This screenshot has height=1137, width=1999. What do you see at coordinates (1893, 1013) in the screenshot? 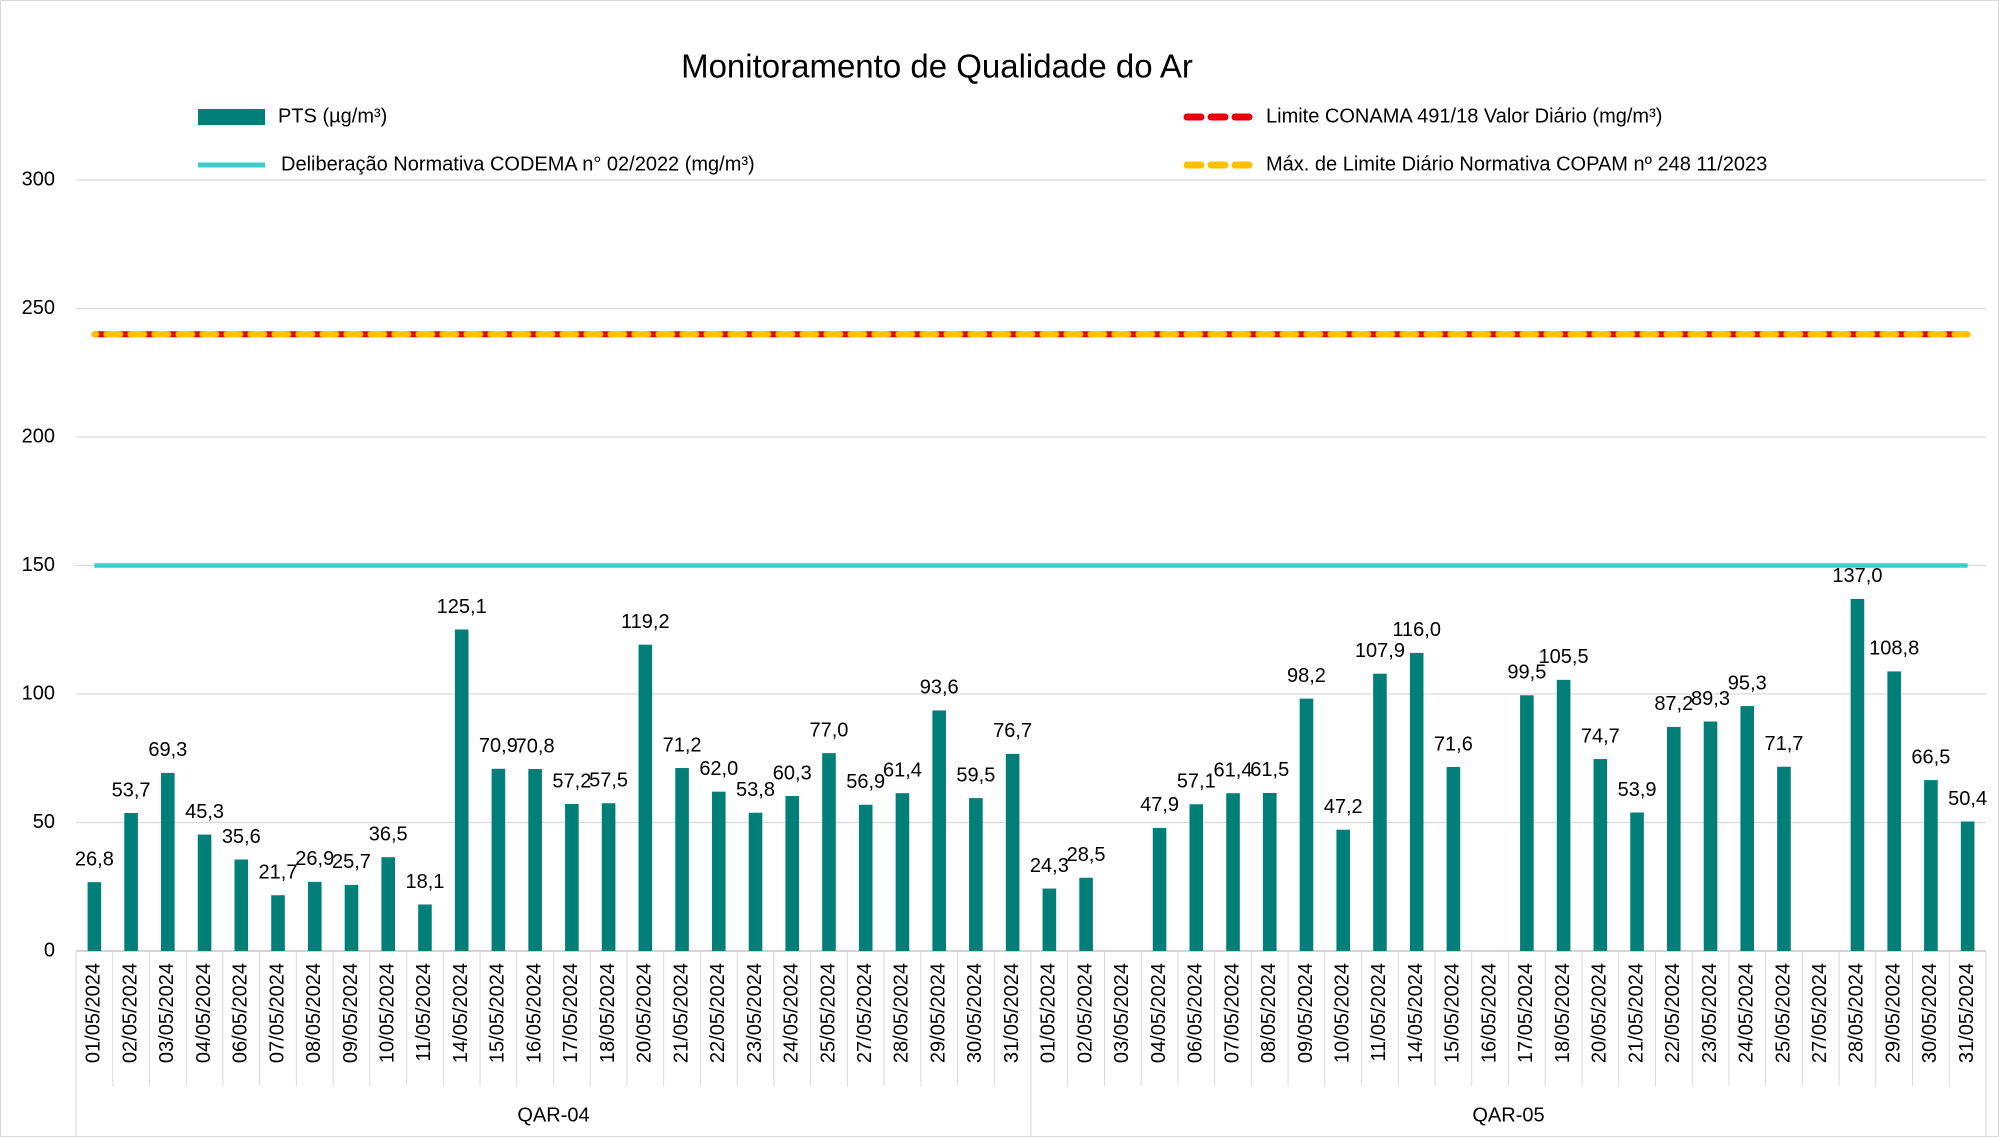
I see `x-tick-label: 29/05/2024` at bounding box center [1893, 1013].